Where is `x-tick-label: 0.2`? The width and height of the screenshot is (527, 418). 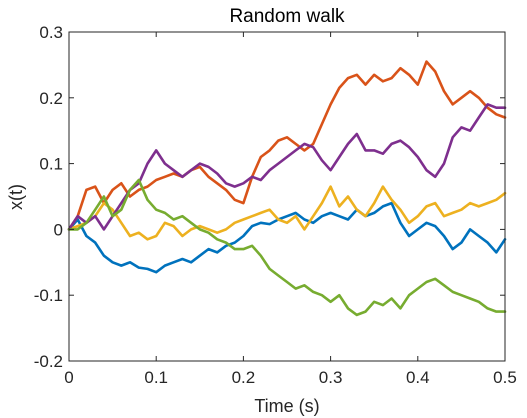
x-tick-label: 0.2 is located at coordinates (244, 377).